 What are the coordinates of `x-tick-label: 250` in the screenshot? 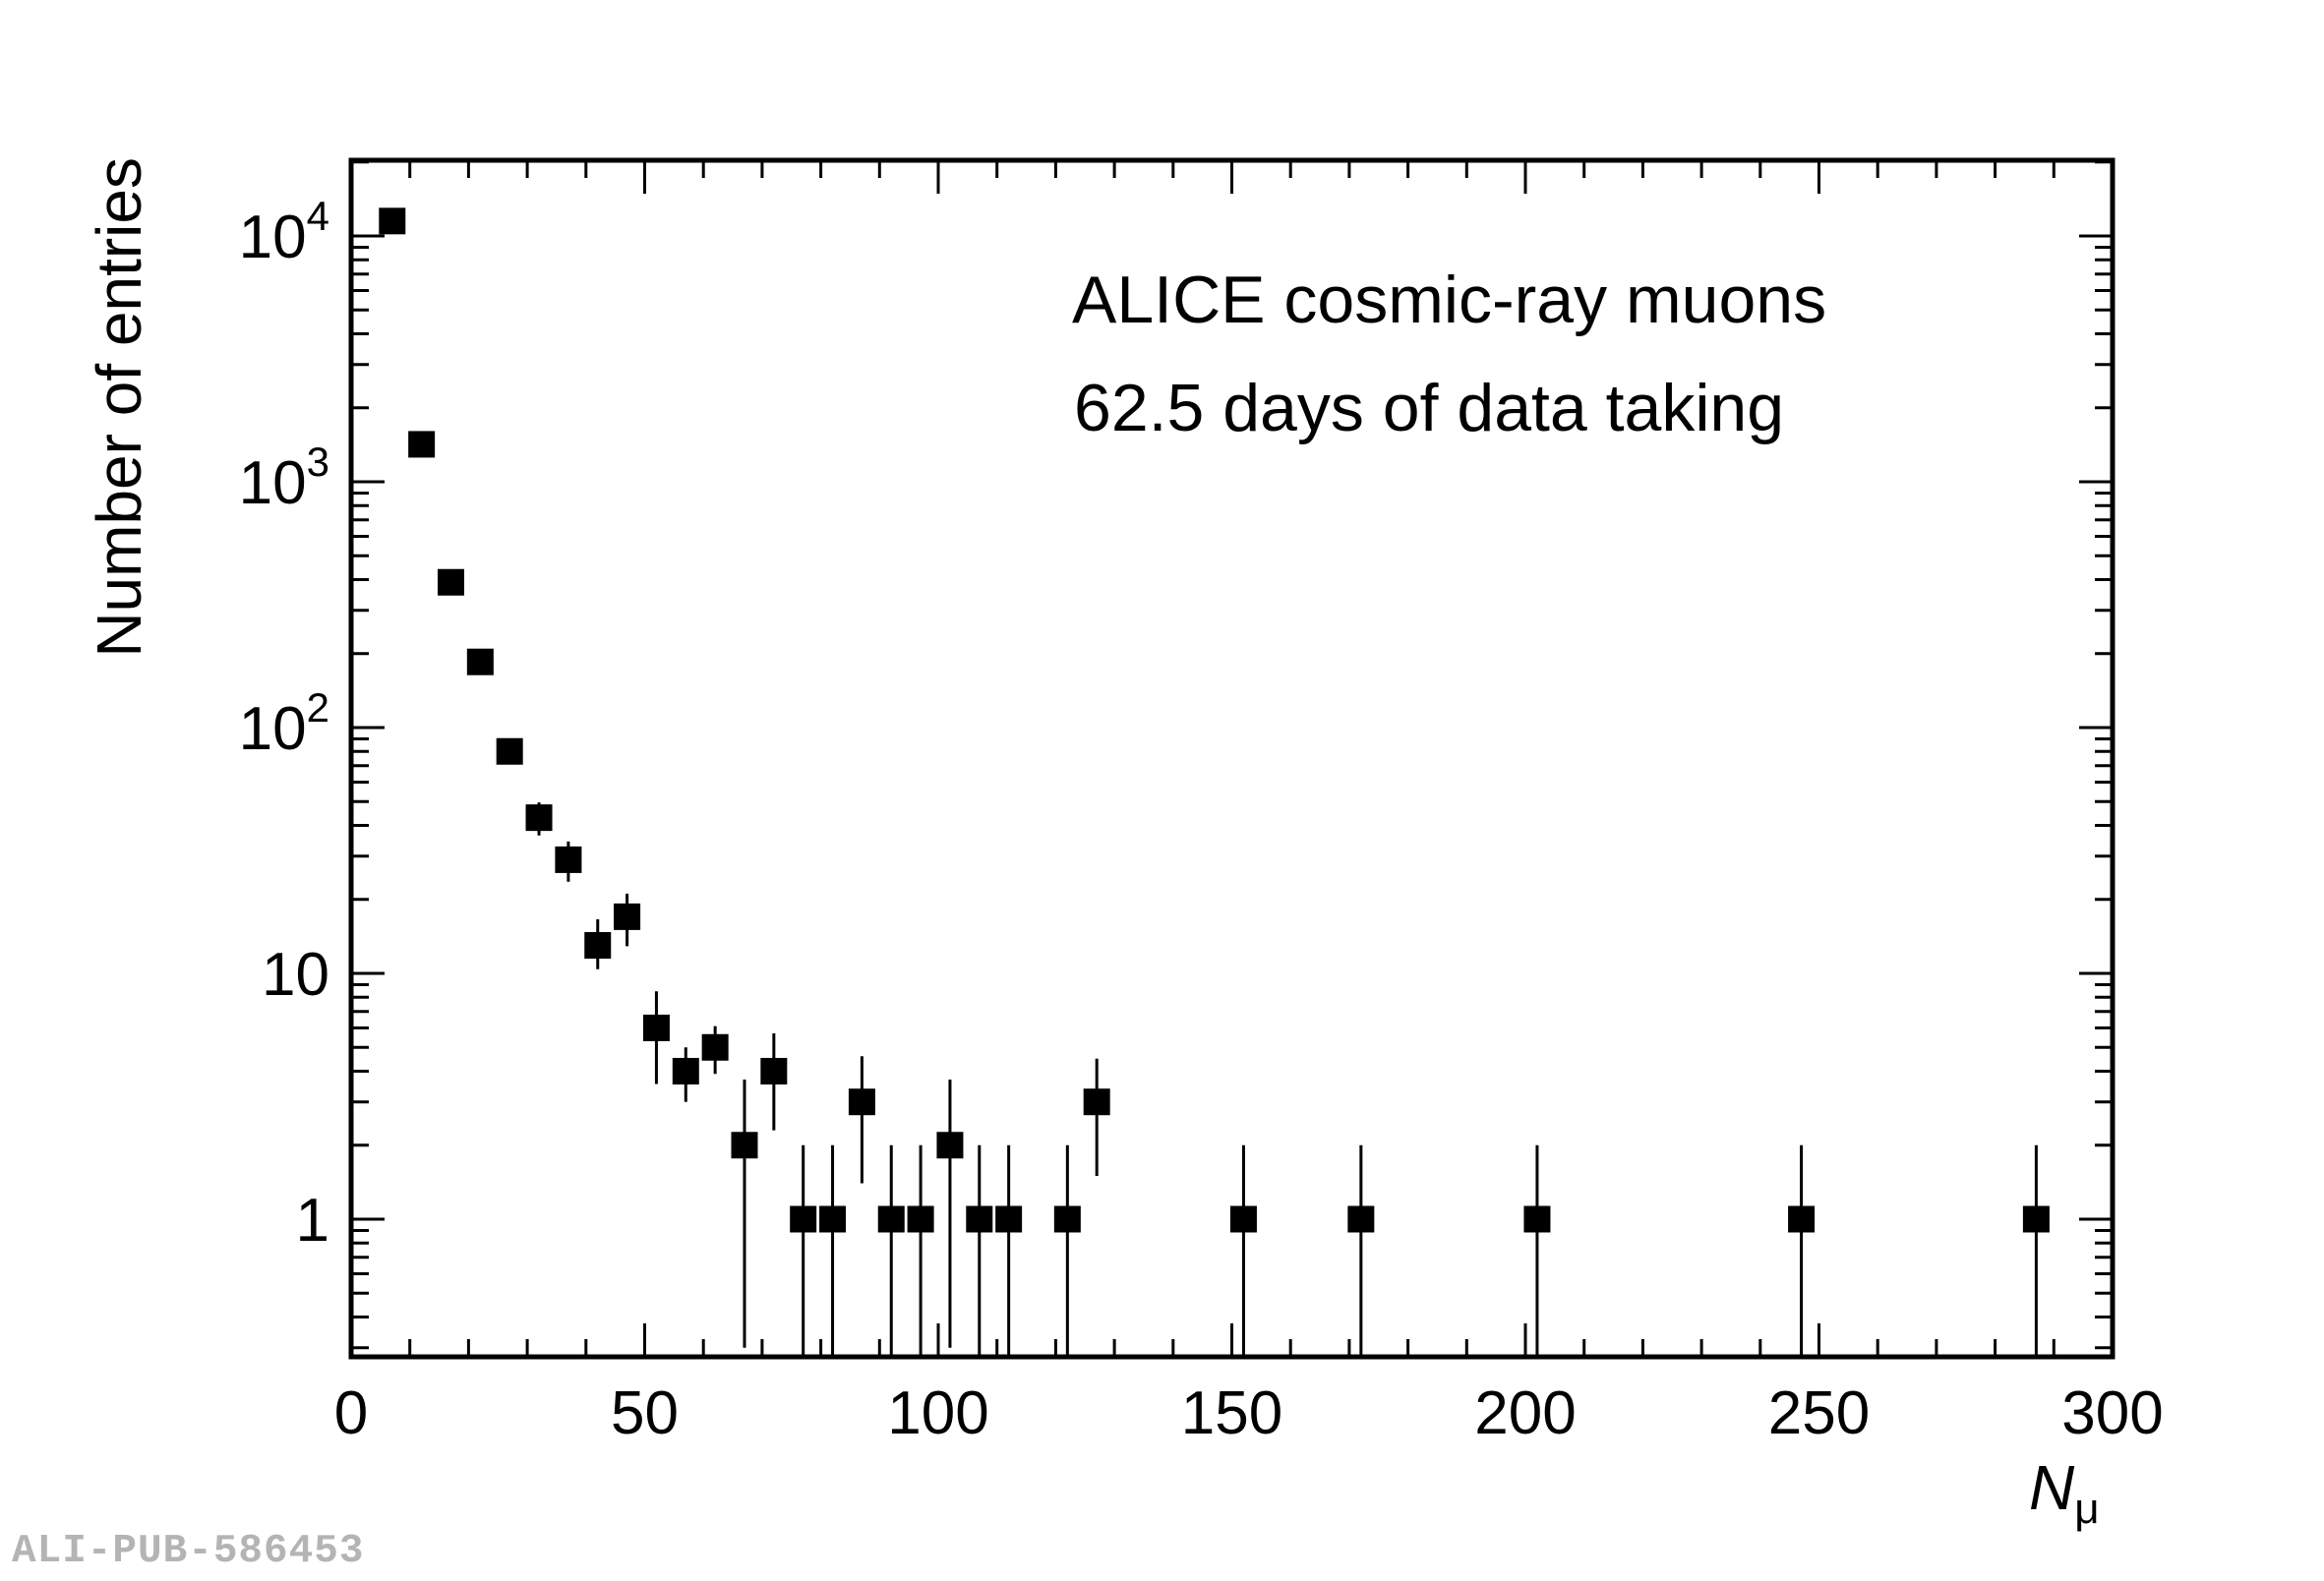 It's located at (1819, 1413).